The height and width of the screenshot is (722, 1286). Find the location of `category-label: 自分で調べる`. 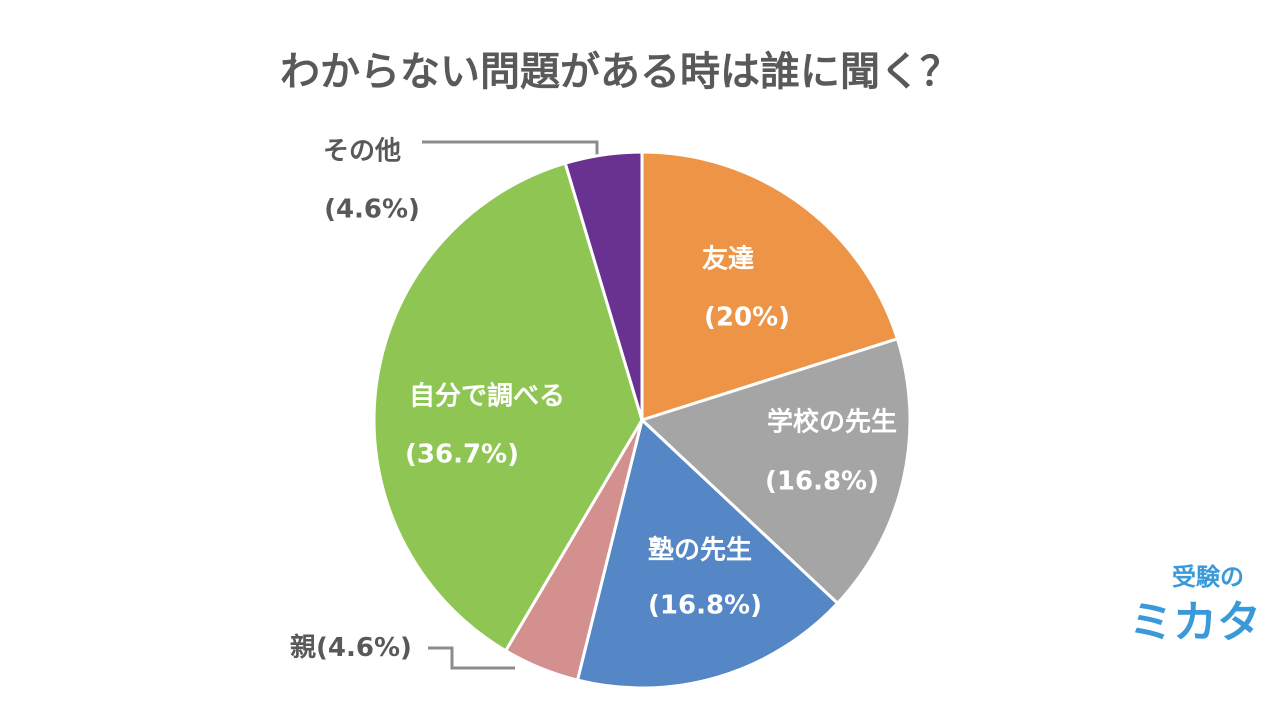

category-label: 自分で調べる is located at coordinates (487, 396).